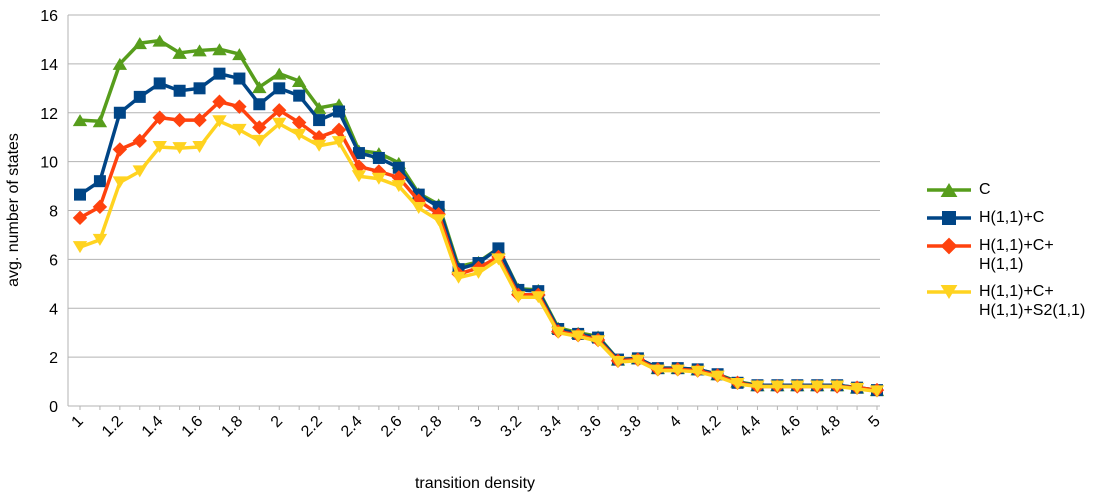  What do you see at coordinates (113, 427) in the screenshot?
I see `x-tick-label: 1.2` at bounding box center [113, 427].